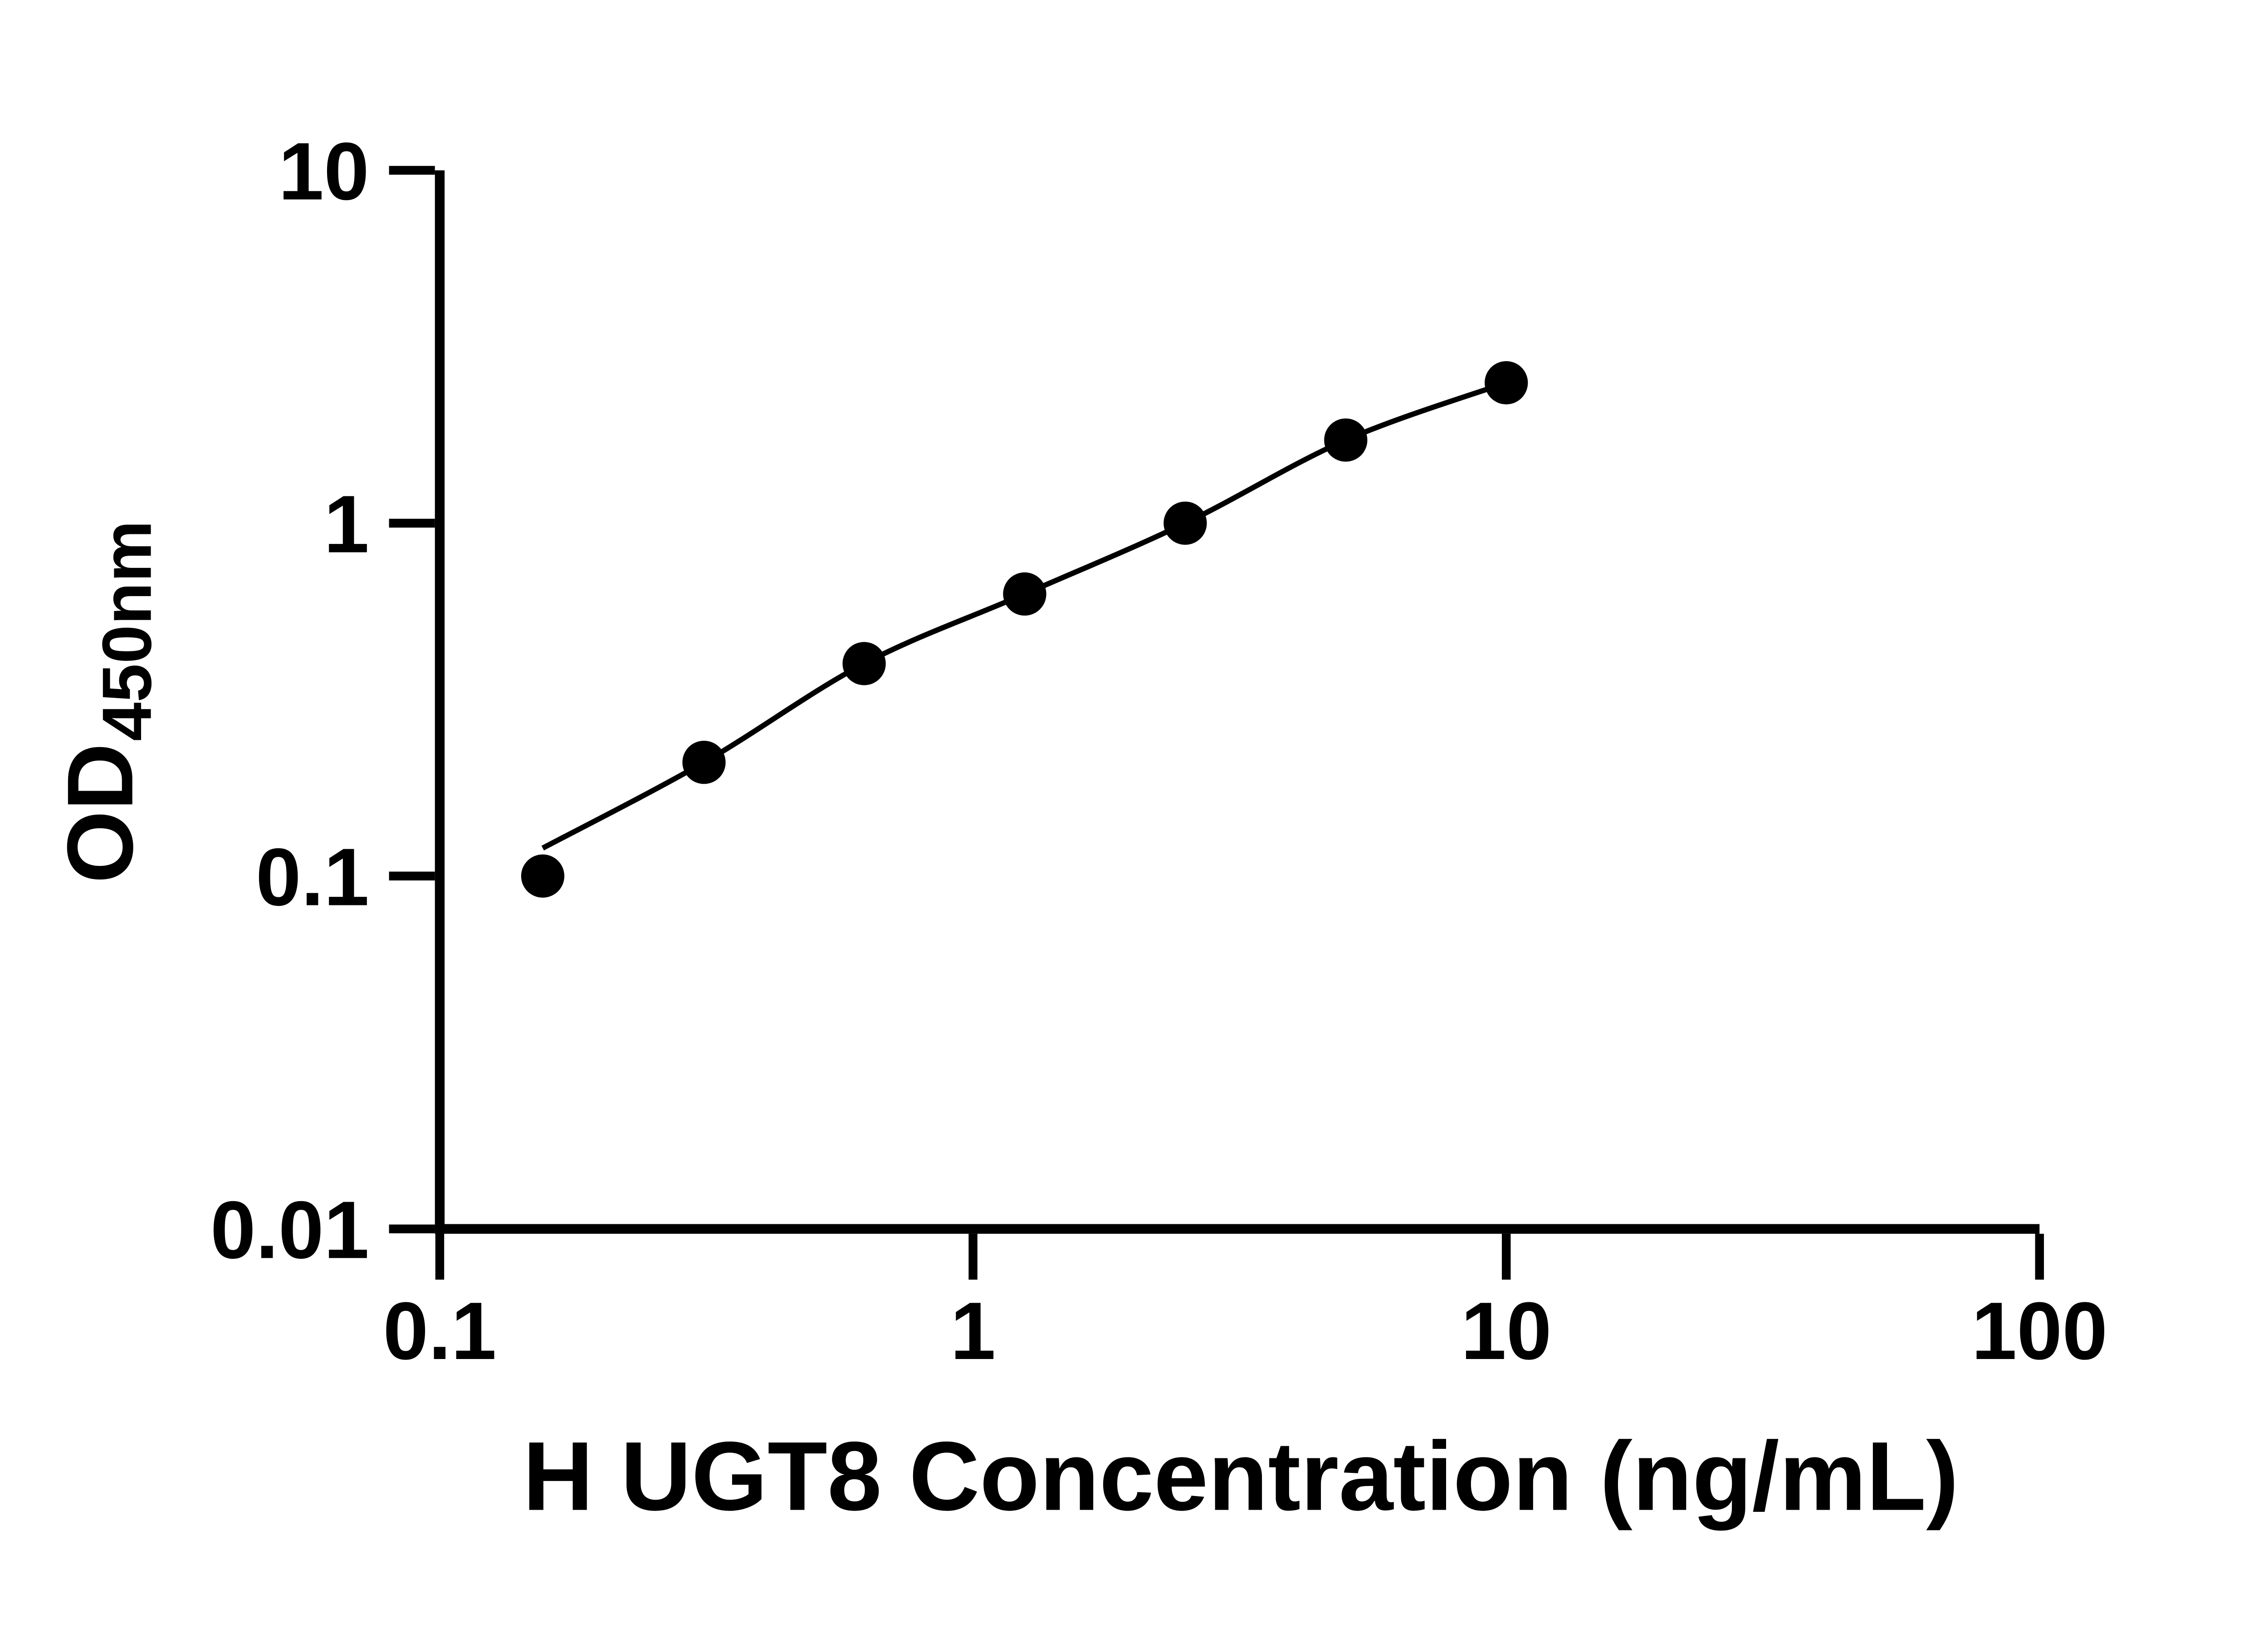 The width and height of the screenshot is (2268, 1633). What do you see at coordinates (100, 813) in the screenshot?
I see `y-axis-title-main: OD` at bounding box center [100, 813].